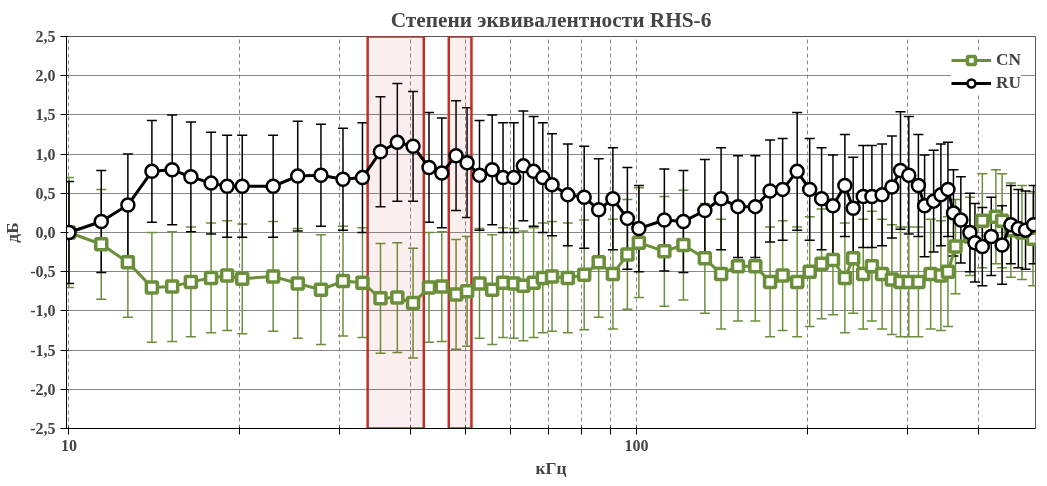  Describe the element at coordinates (45, 193) in the screenshot. I see `y-tick-label: 0,5` at that location.